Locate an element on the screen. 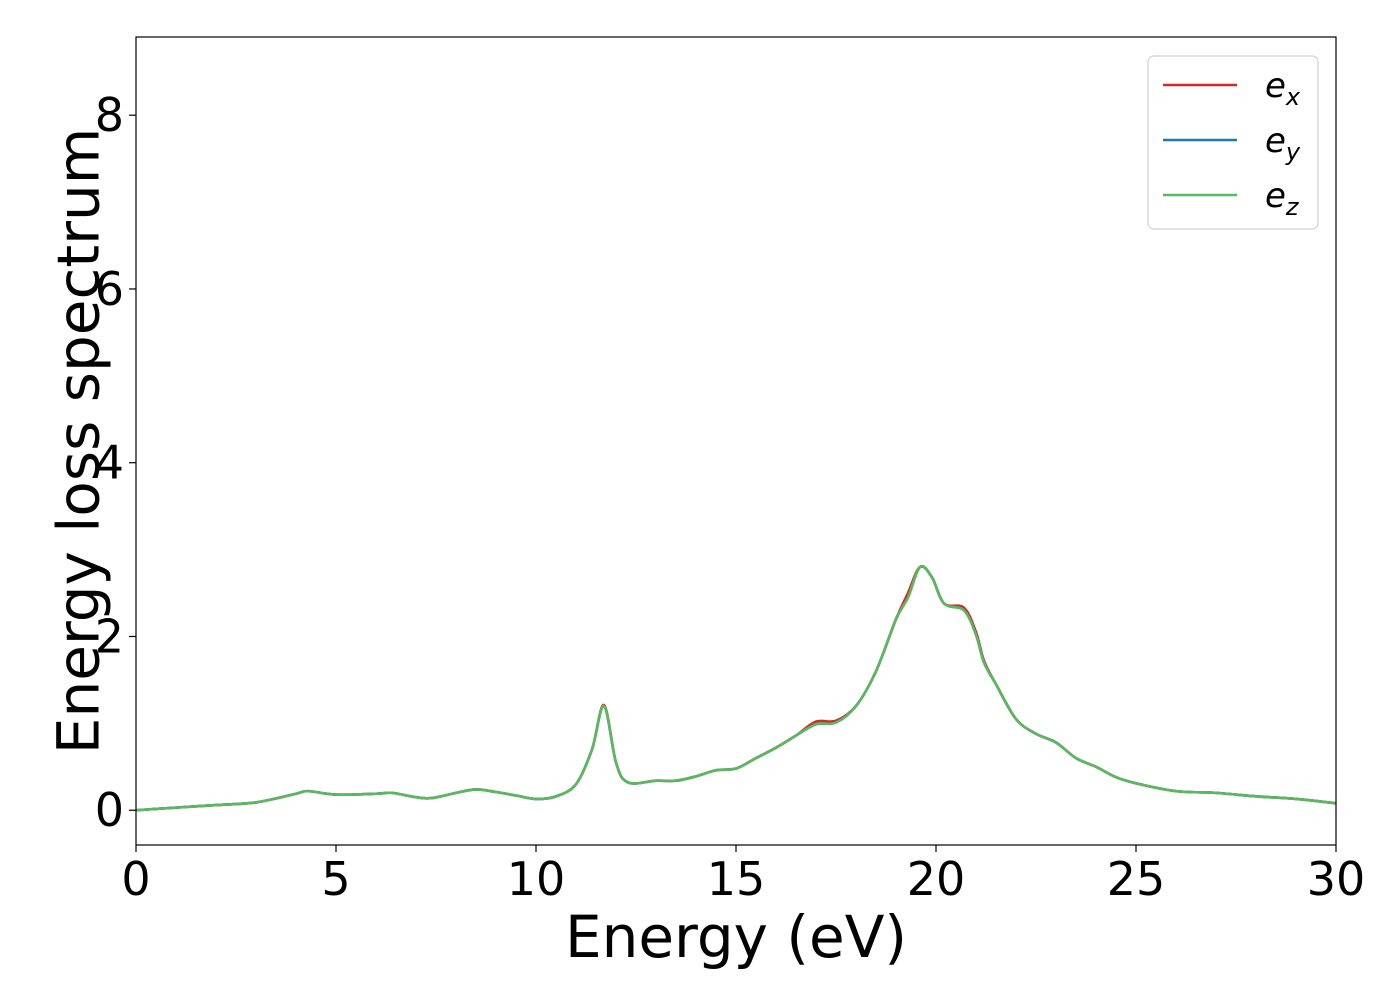  legend-entry: ex is located at coordinates (1283, 88).